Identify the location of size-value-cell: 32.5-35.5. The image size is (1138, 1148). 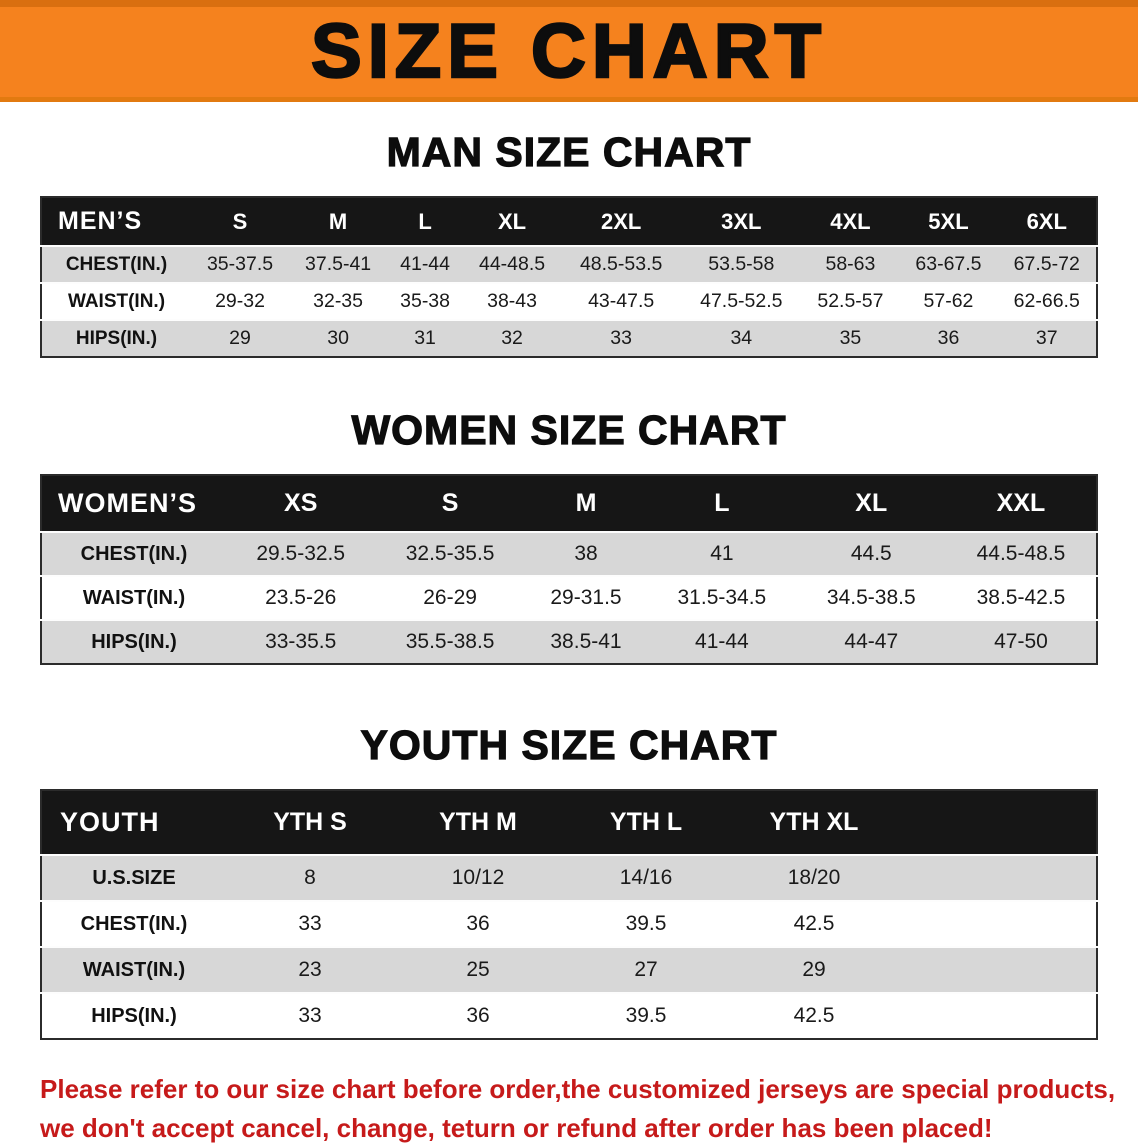
(450, 553).